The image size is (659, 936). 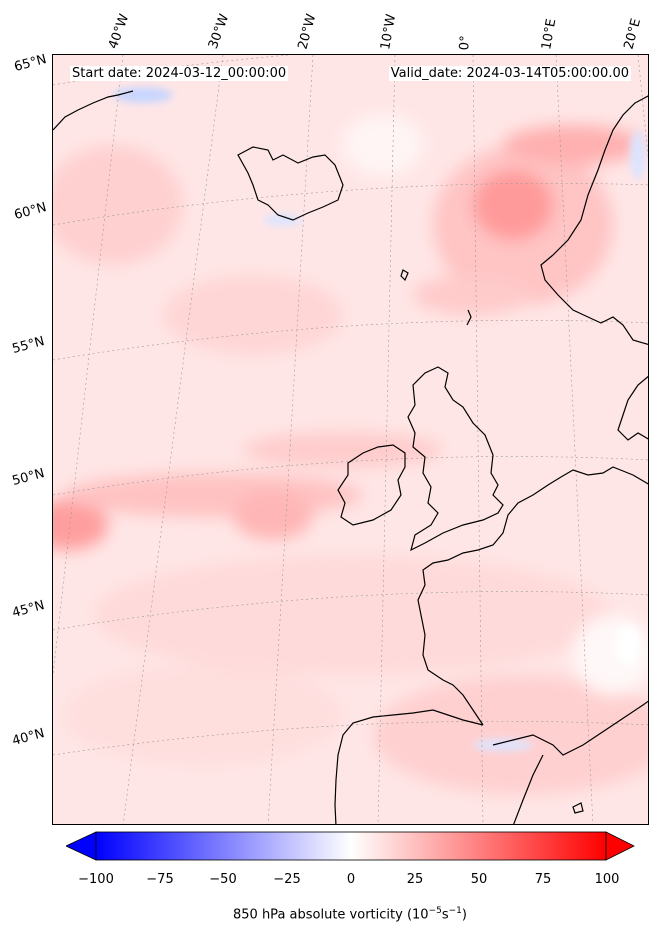 I want to click on lat-label-55n: 55°N, so click(x=28, y=345).